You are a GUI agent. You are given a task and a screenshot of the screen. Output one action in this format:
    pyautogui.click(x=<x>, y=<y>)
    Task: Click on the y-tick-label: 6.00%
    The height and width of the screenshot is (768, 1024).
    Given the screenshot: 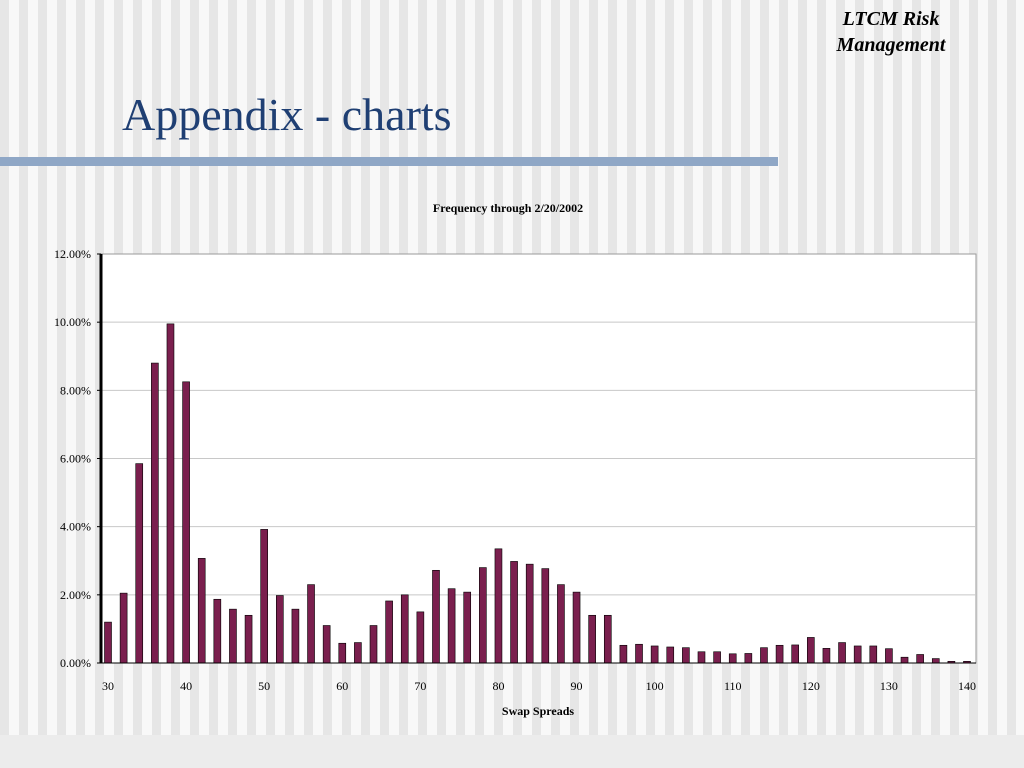 What is the action you would take?
    pyautogui.click(x=75, y=459)
    